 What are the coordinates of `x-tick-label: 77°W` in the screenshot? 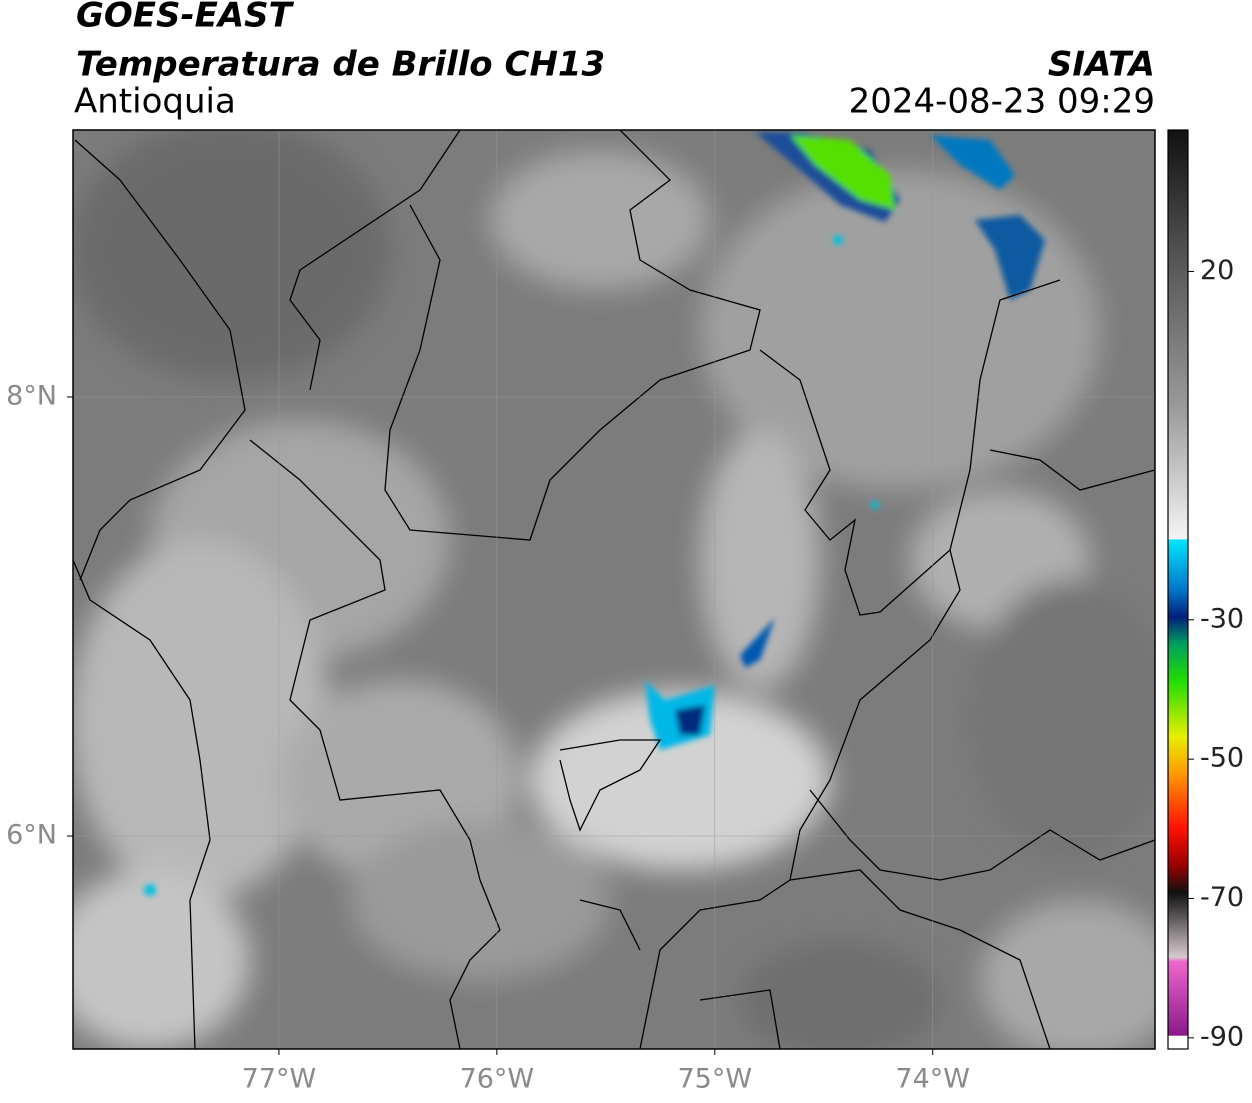 It's located at (279, 1079).